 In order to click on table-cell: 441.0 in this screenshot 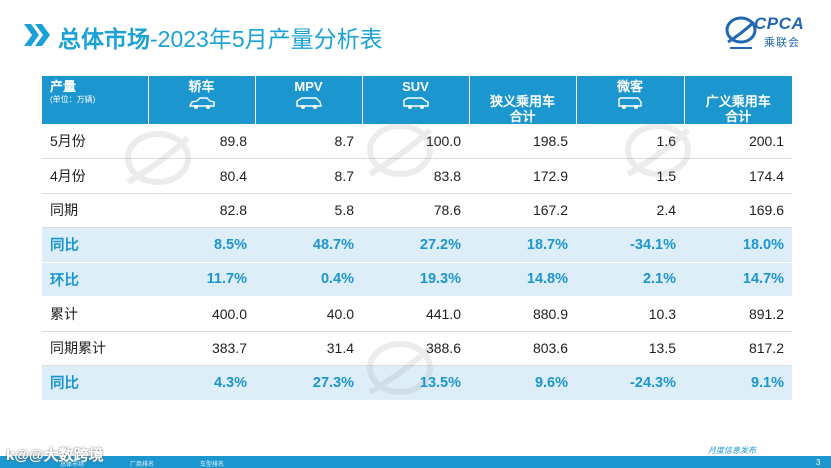, I will do `click(415, 314)`.